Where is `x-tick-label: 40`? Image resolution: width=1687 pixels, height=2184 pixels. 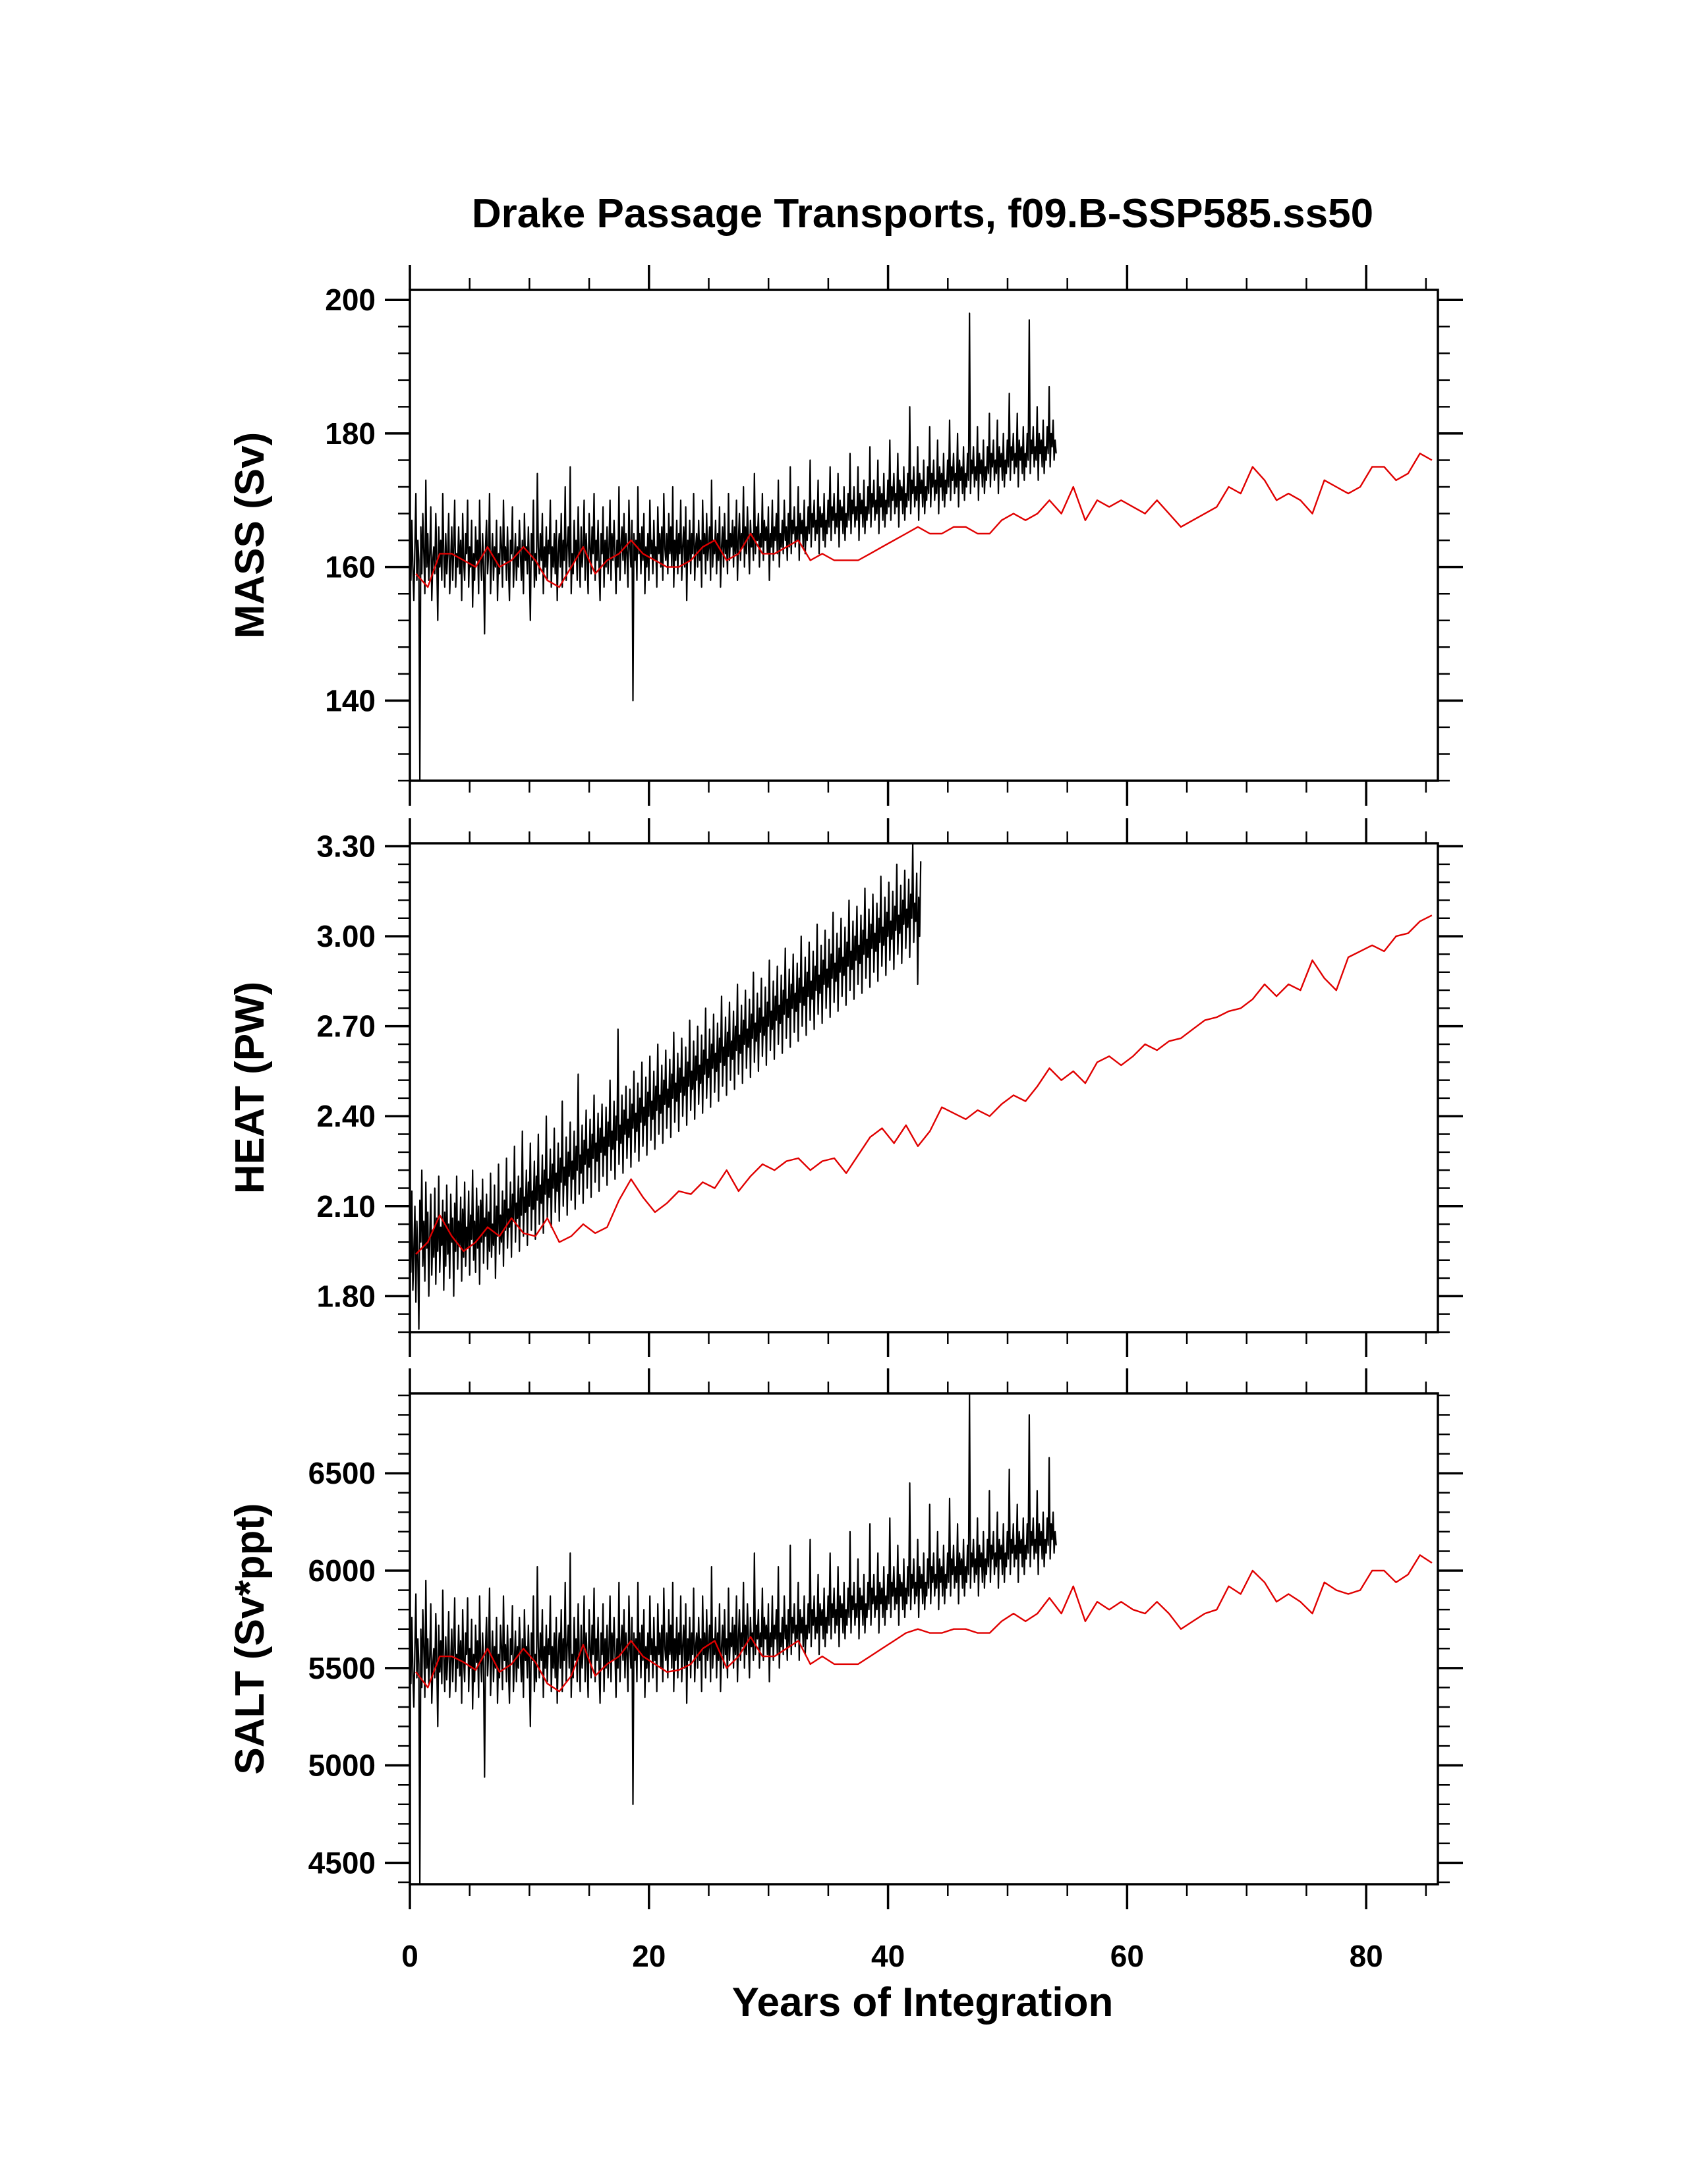 x-tick-label: 40 is located at coordinates (888, 1956).